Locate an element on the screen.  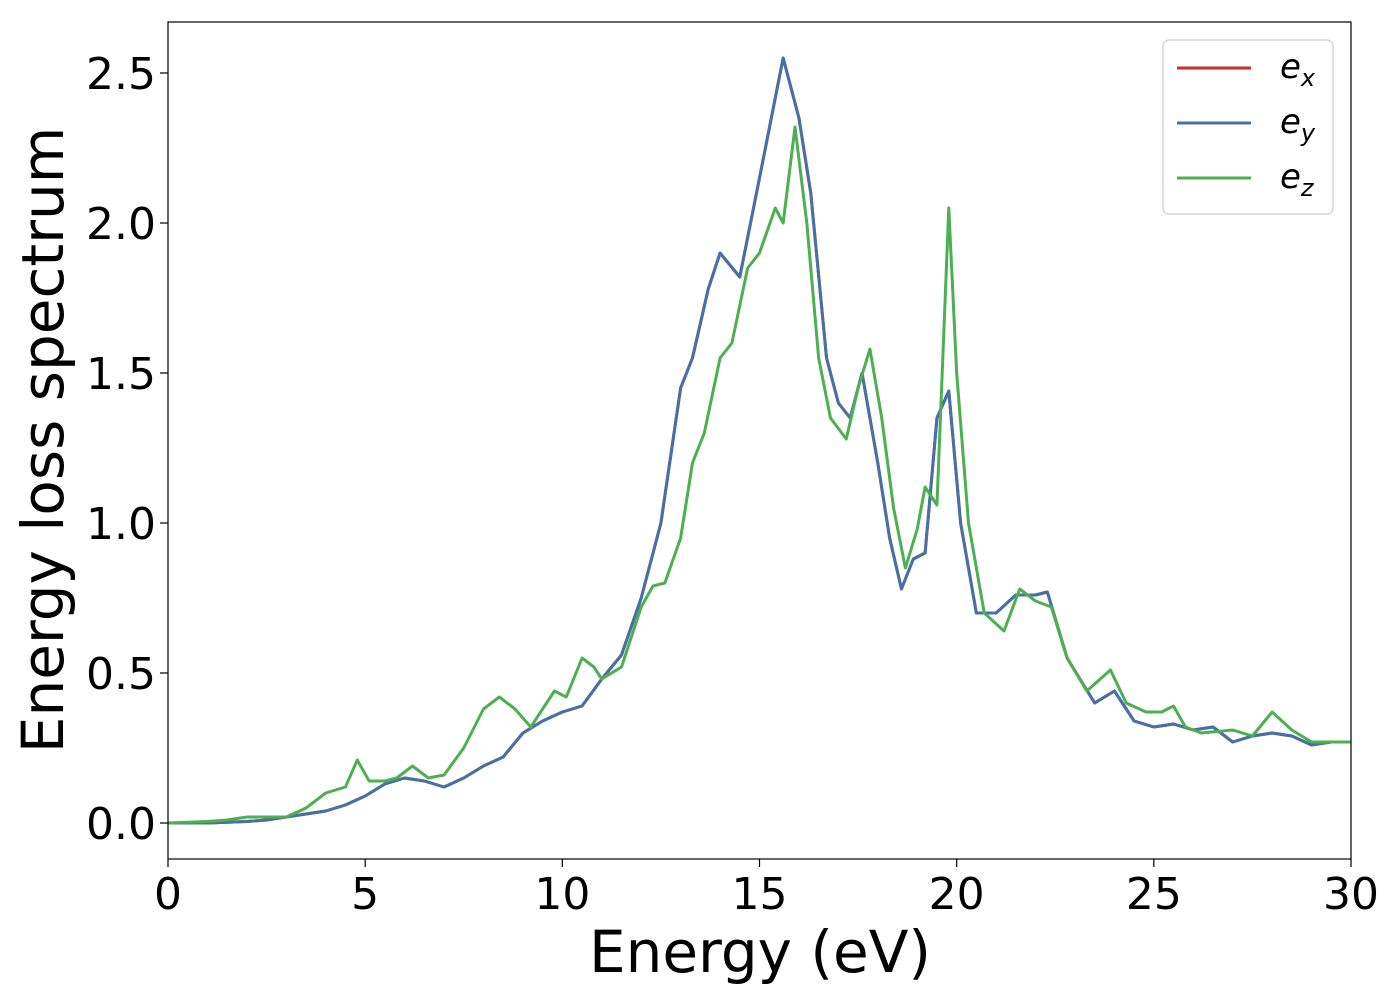
x-tick-label: 15 is located at coordinates (760, 894).